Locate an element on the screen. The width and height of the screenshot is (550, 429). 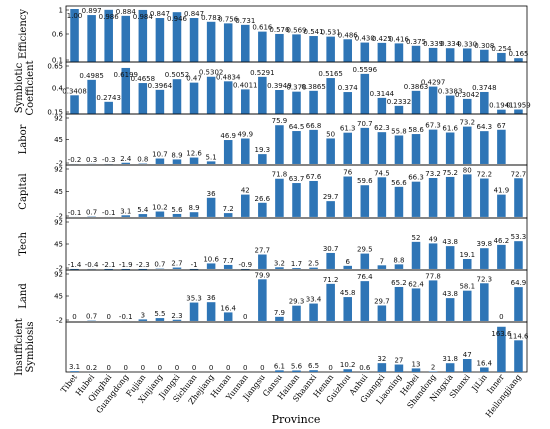
y-tick-label: 0.15 is located at coordinates (55, 113).